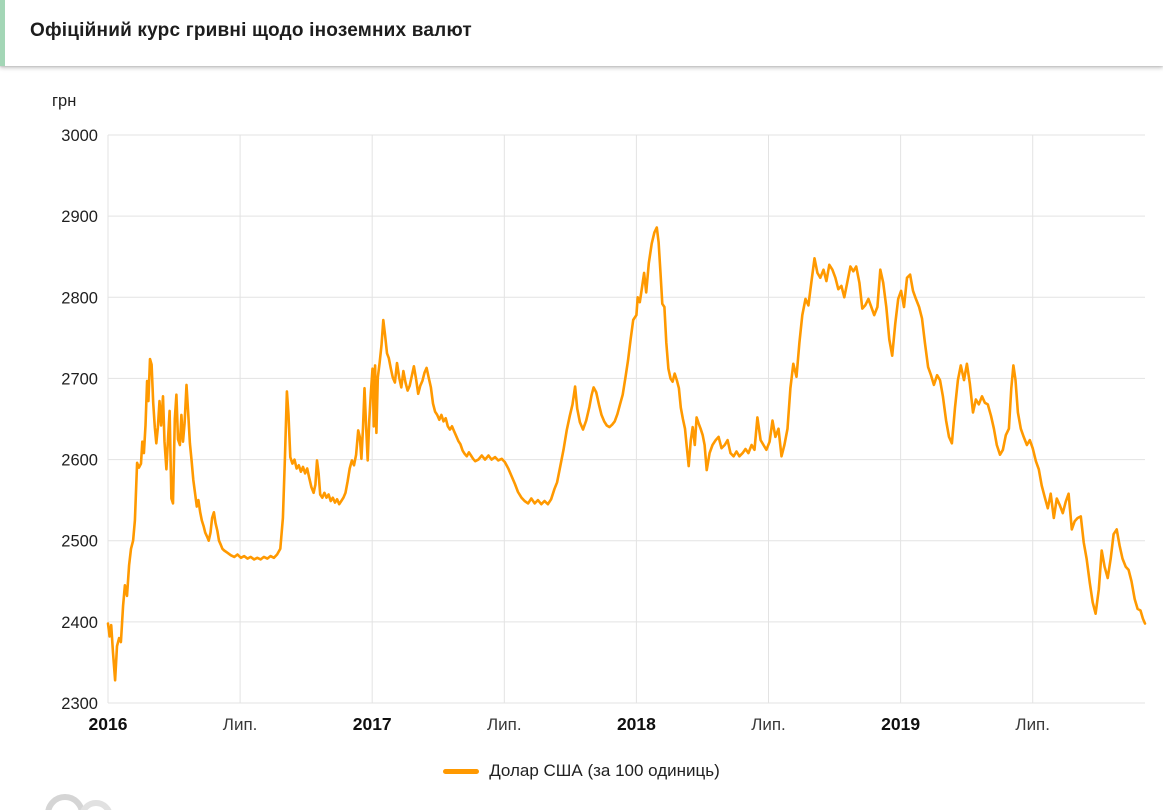 The width and height of the screenshot is (1163, 810). I want to click on y-tick-label: 2400, so click(79, 623).